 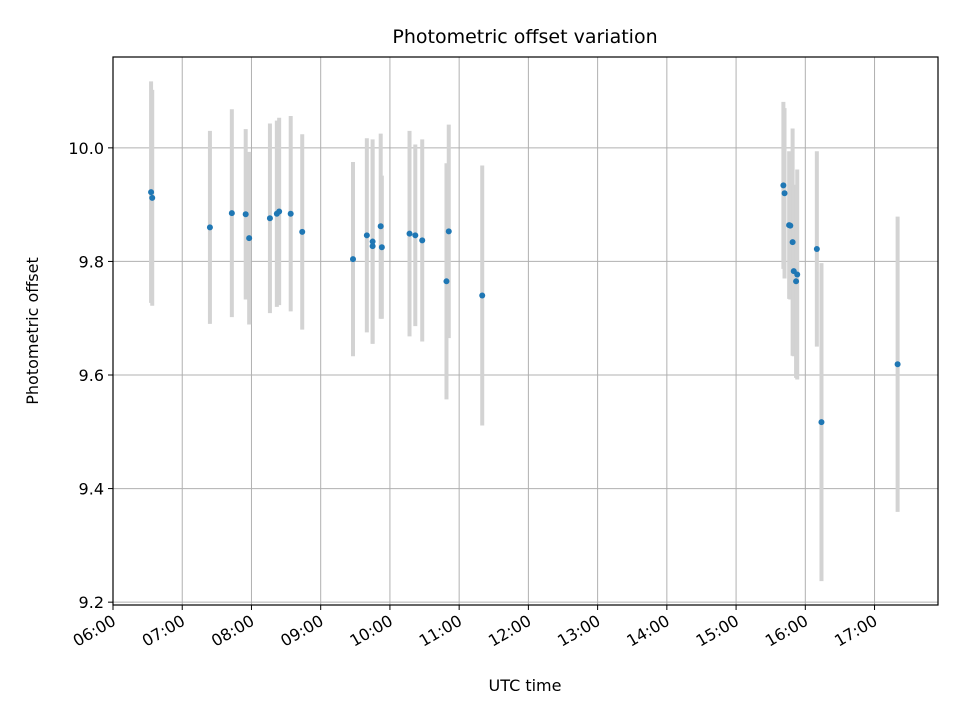 I want to click on y-tick-label: 9.8, so click(x=91, y=261).